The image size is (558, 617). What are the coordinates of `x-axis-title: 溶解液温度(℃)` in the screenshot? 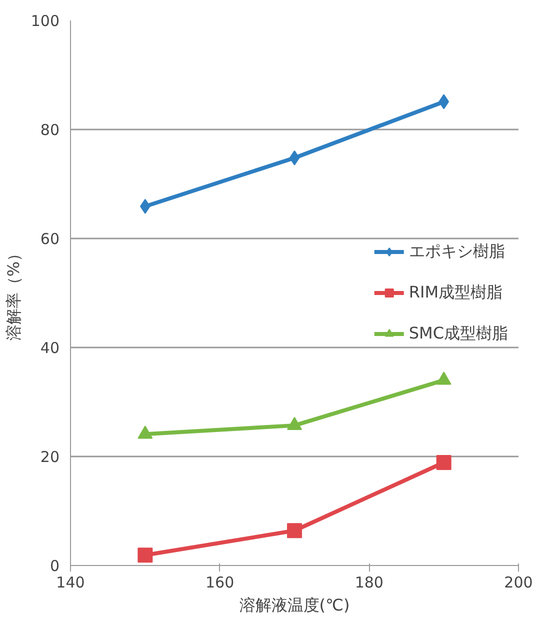 It's located at (294, 605).